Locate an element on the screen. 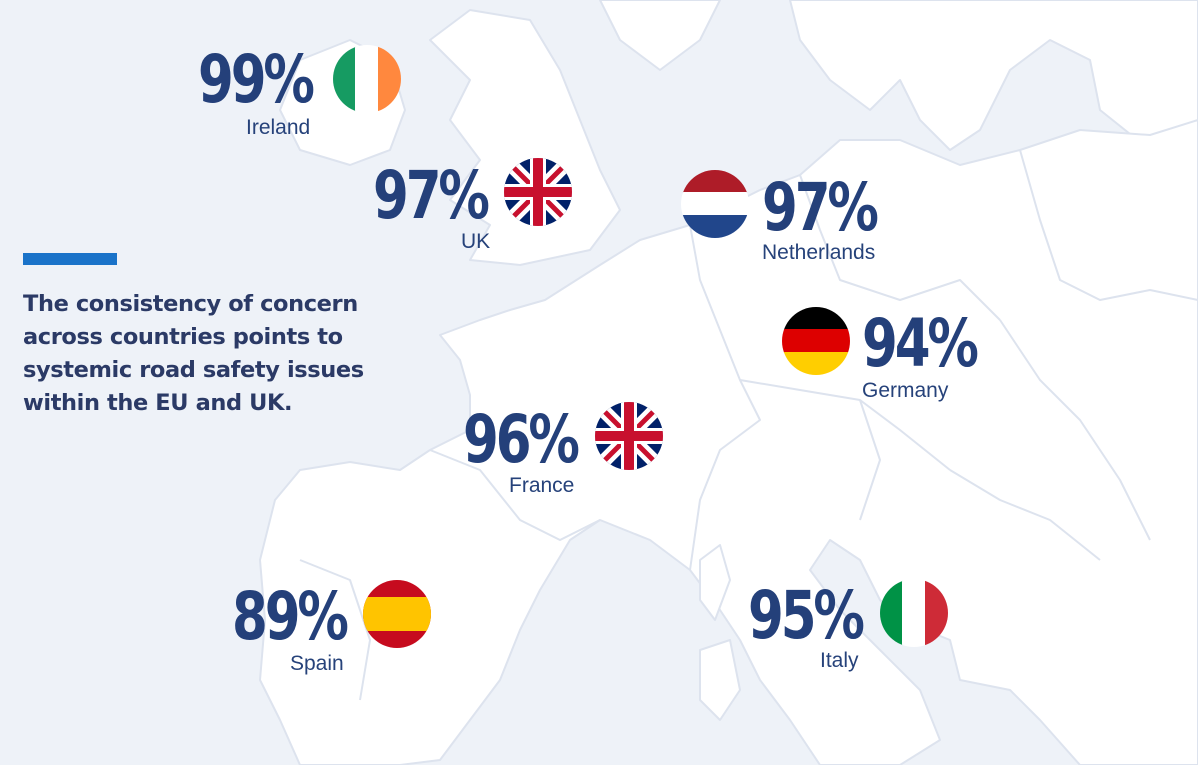  ireland-flag-icon is located at coordinates (367, 79).